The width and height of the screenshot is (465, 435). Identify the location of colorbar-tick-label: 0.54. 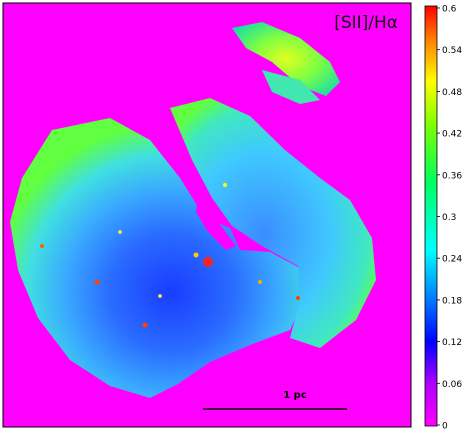
(452, 51).